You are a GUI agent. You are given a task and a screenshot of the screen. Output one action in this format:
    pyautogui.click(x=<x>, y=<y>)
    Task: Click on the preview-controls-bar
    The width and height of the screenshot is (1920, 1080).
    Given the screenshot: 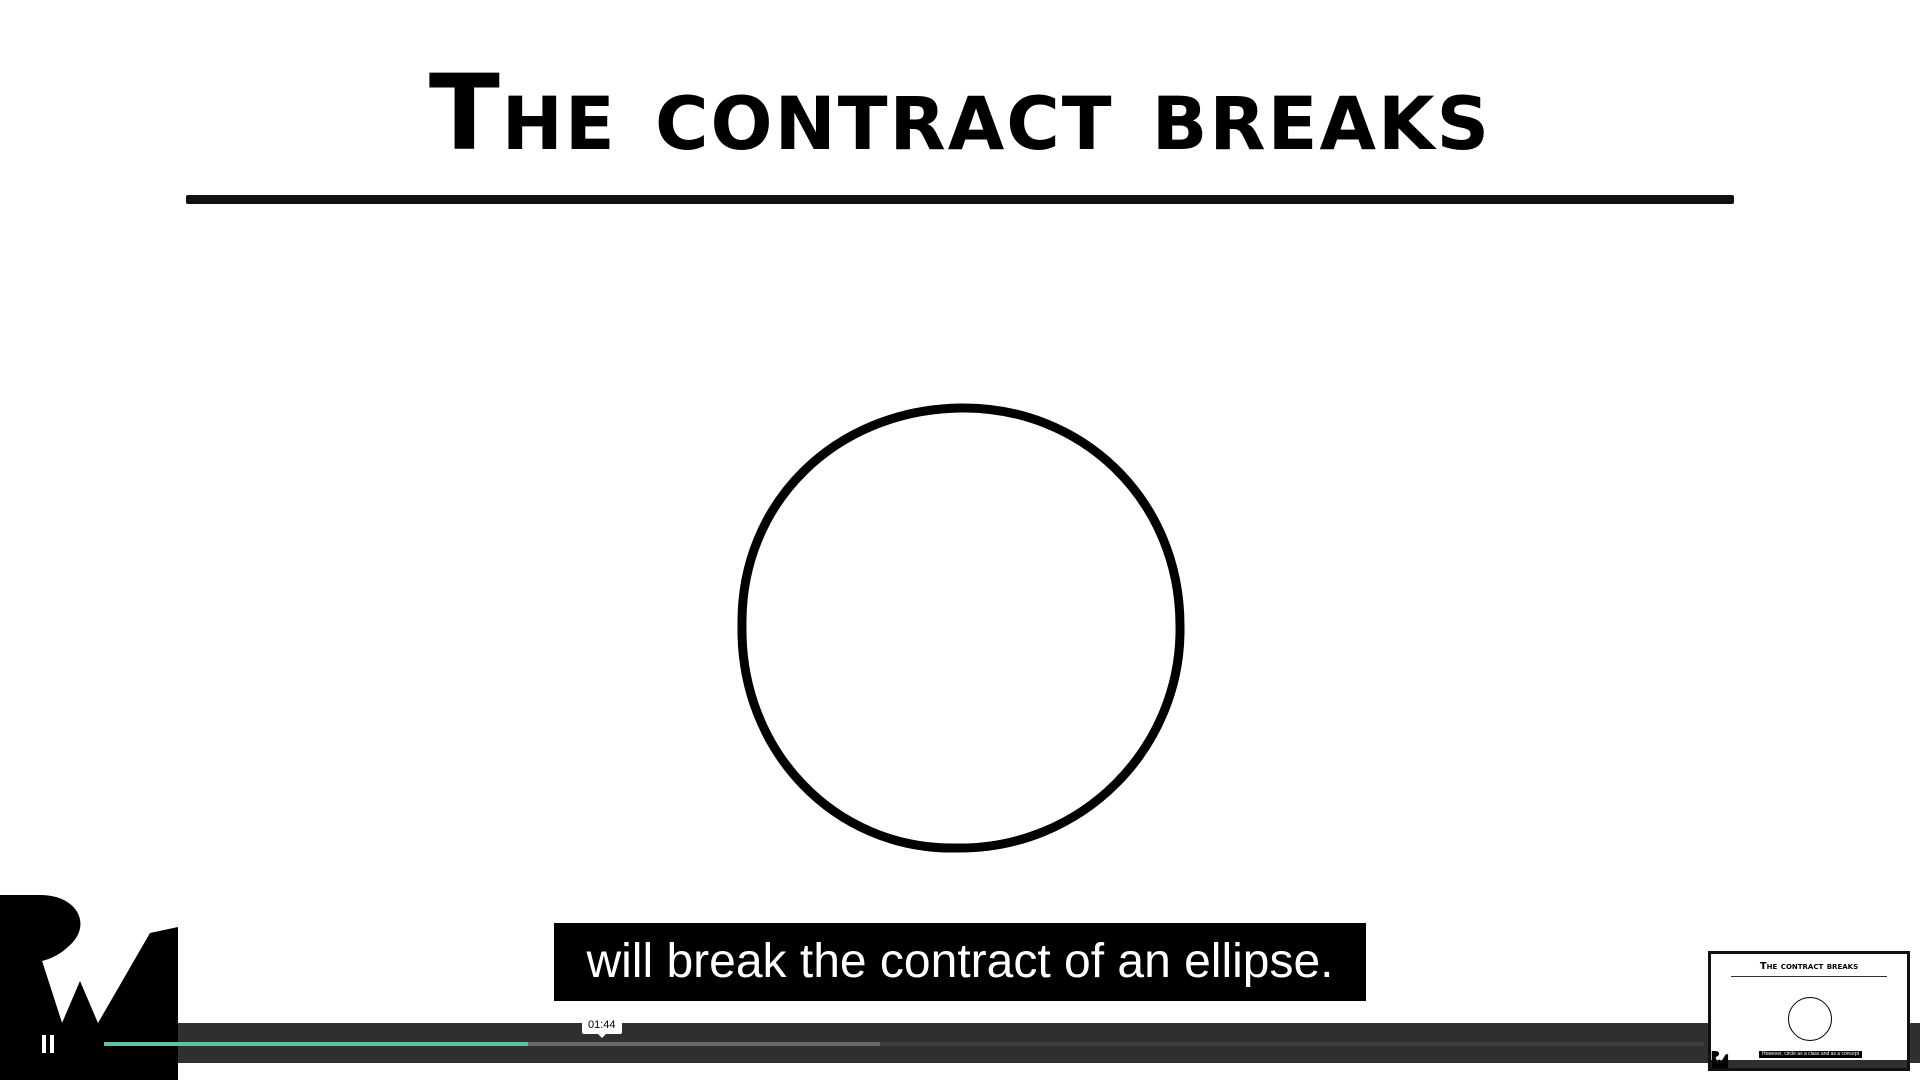 What is the action you would take?
    pyautogui.click(x=1809, y=1064)
    